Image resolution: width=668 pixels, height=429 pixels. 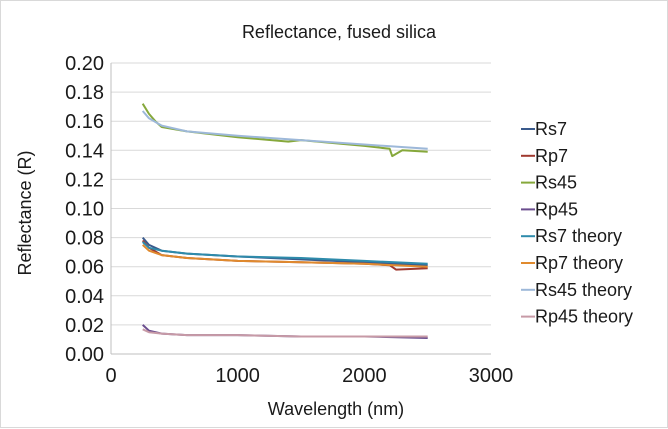 I want to click on y-tick-label: 0.10, so click(x=84, y=210).